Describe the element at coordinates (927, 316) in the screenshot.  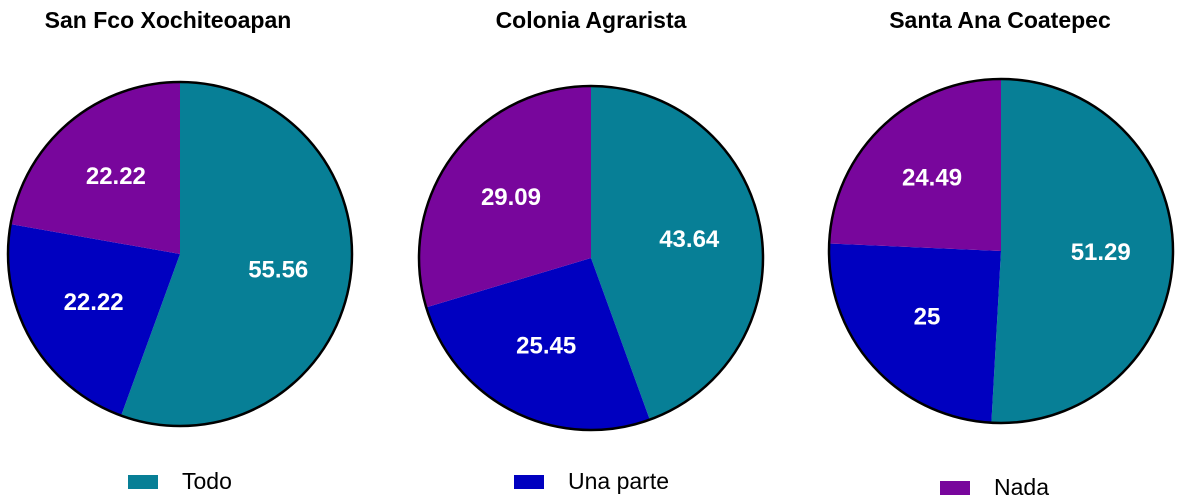
I see `value-label: 25` at that location.